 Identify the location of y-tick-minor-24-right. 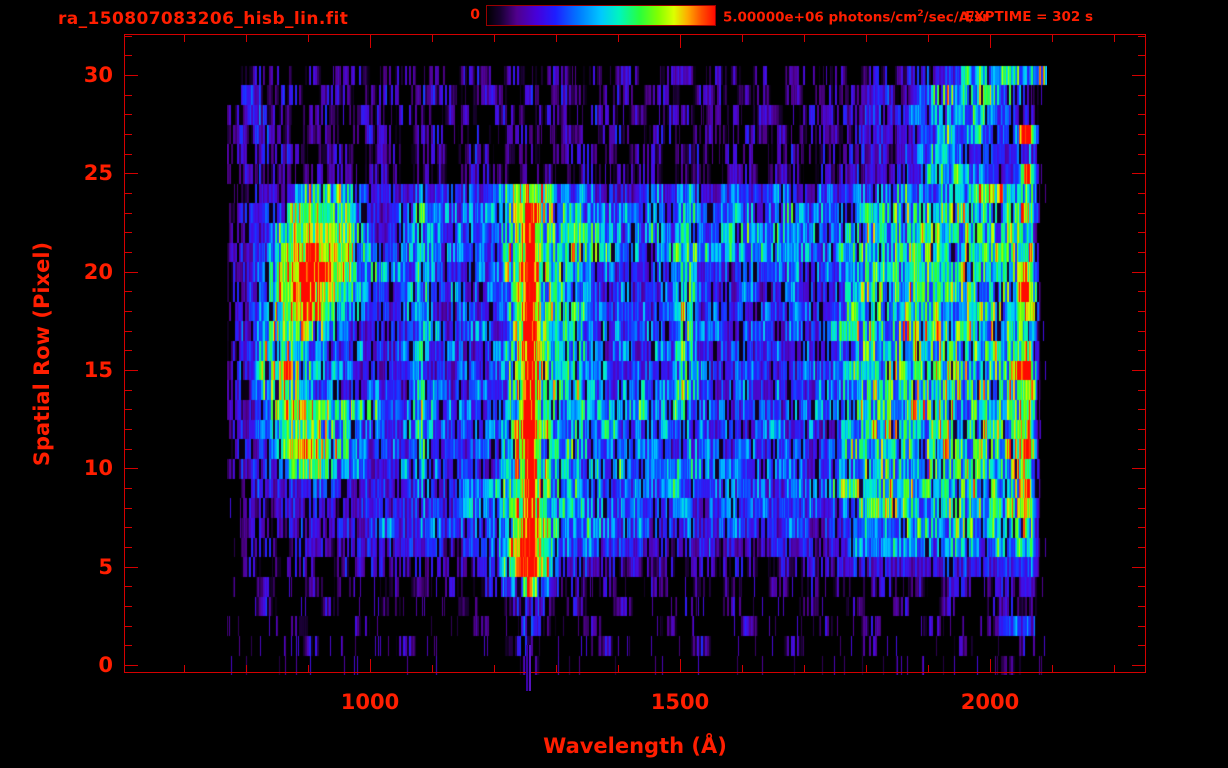
(1141, 193).